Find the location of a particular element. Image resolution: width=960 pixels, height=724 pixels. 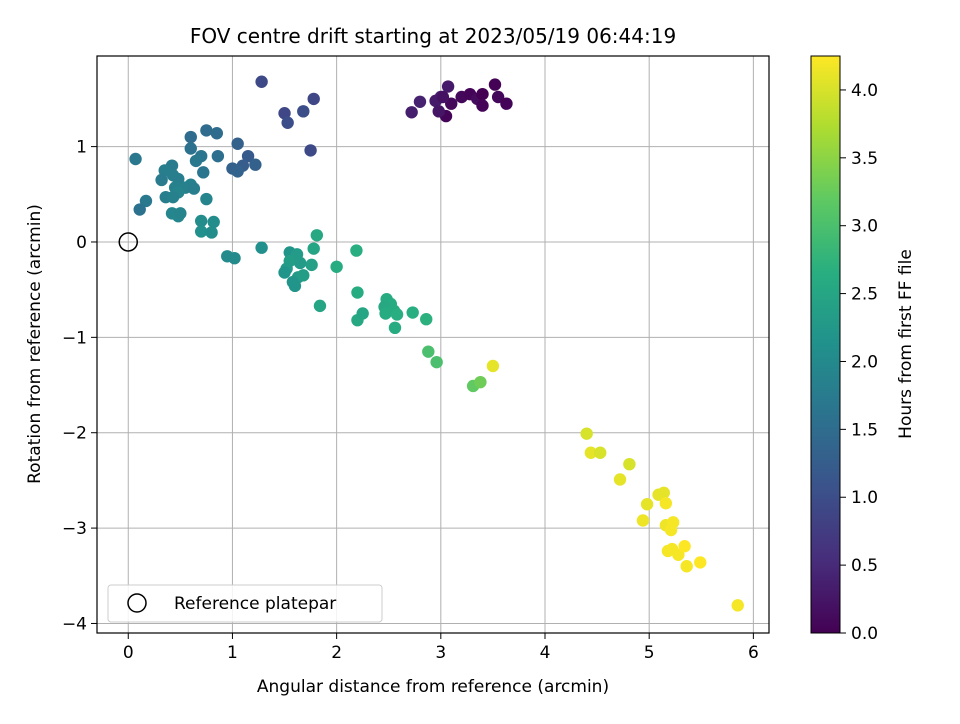

legend-label: Reference platepar is located at coordinates (255, 604).